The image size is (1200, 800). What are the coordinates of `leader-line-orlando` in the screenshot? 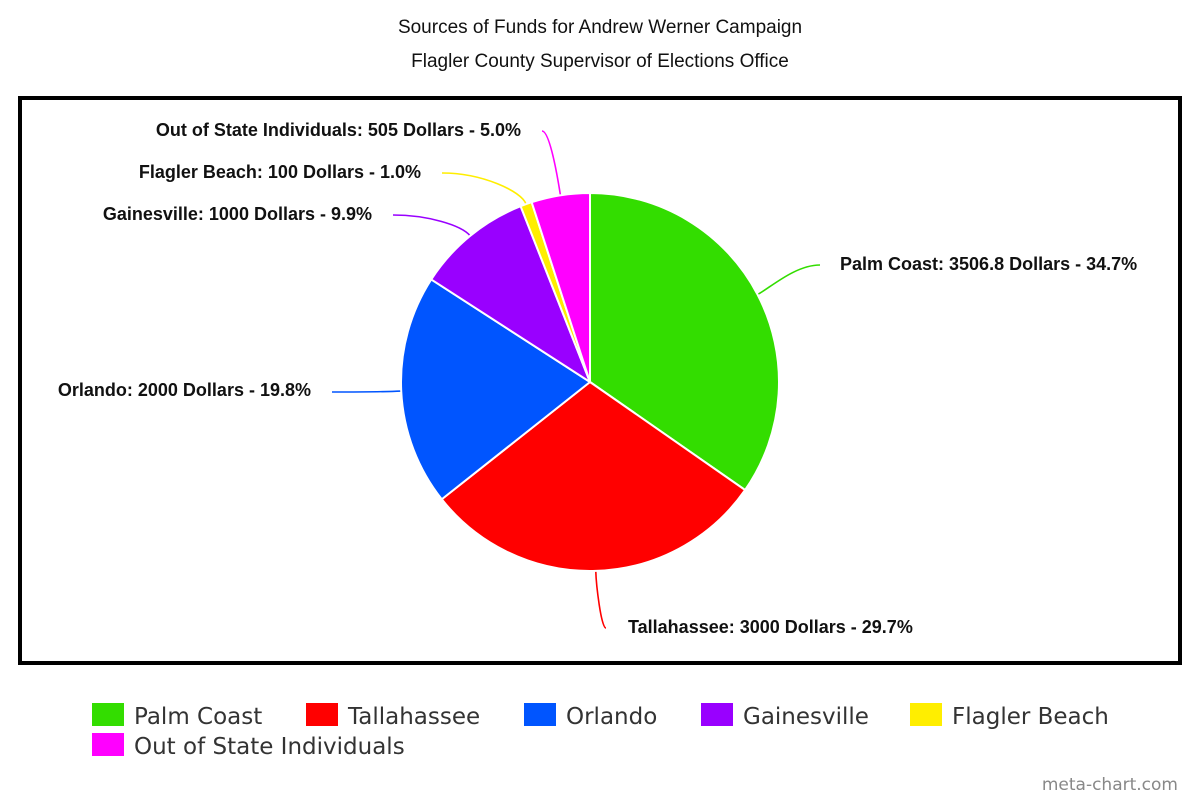 It's located at (366, 391).